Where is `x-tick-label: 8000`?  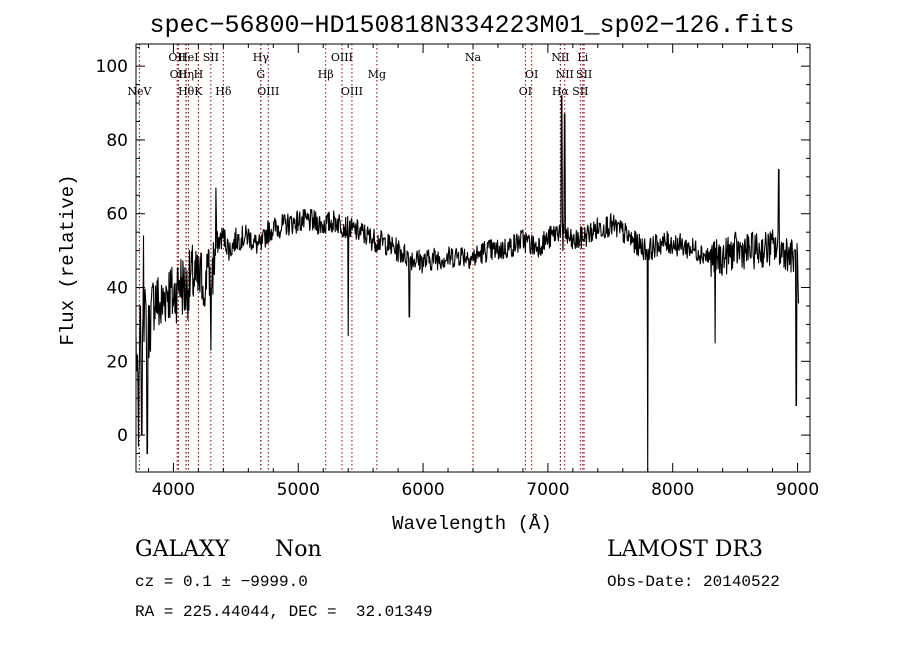
x-tick-label: 8000 is located at coordinates (672, 490).